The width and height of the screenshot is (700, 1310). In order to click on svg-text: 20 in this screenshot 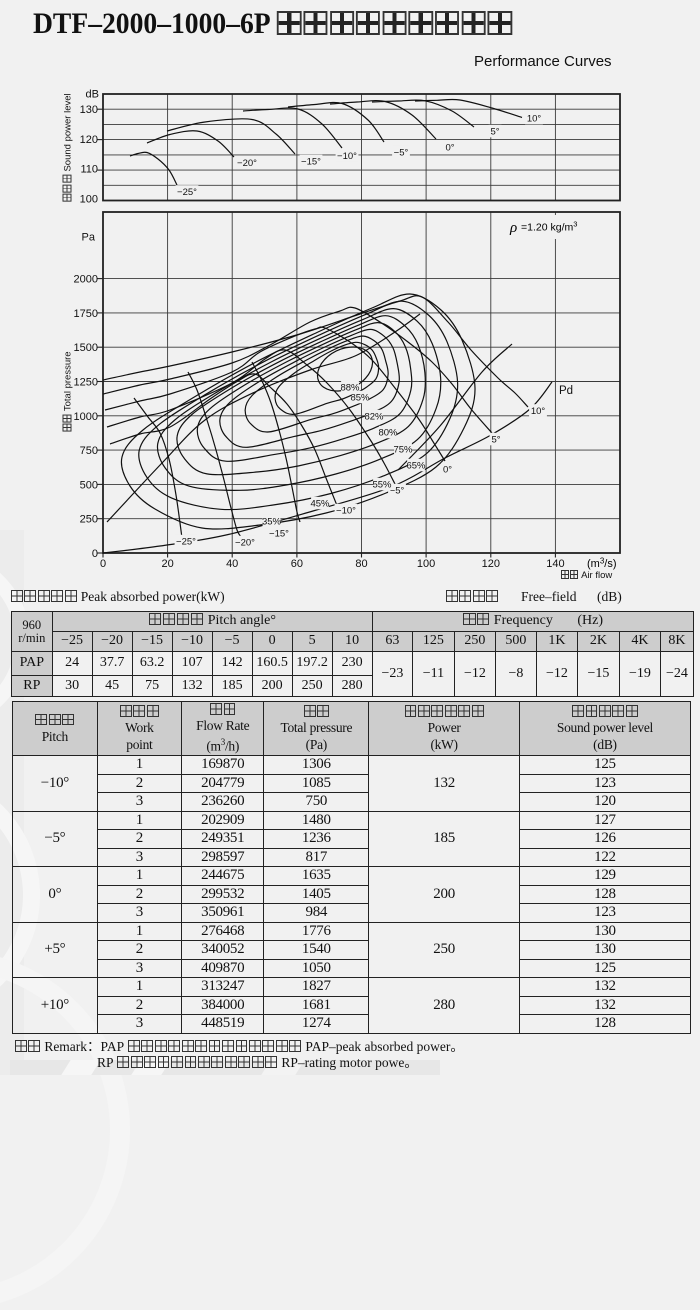, I will do `click(167, 564)`.